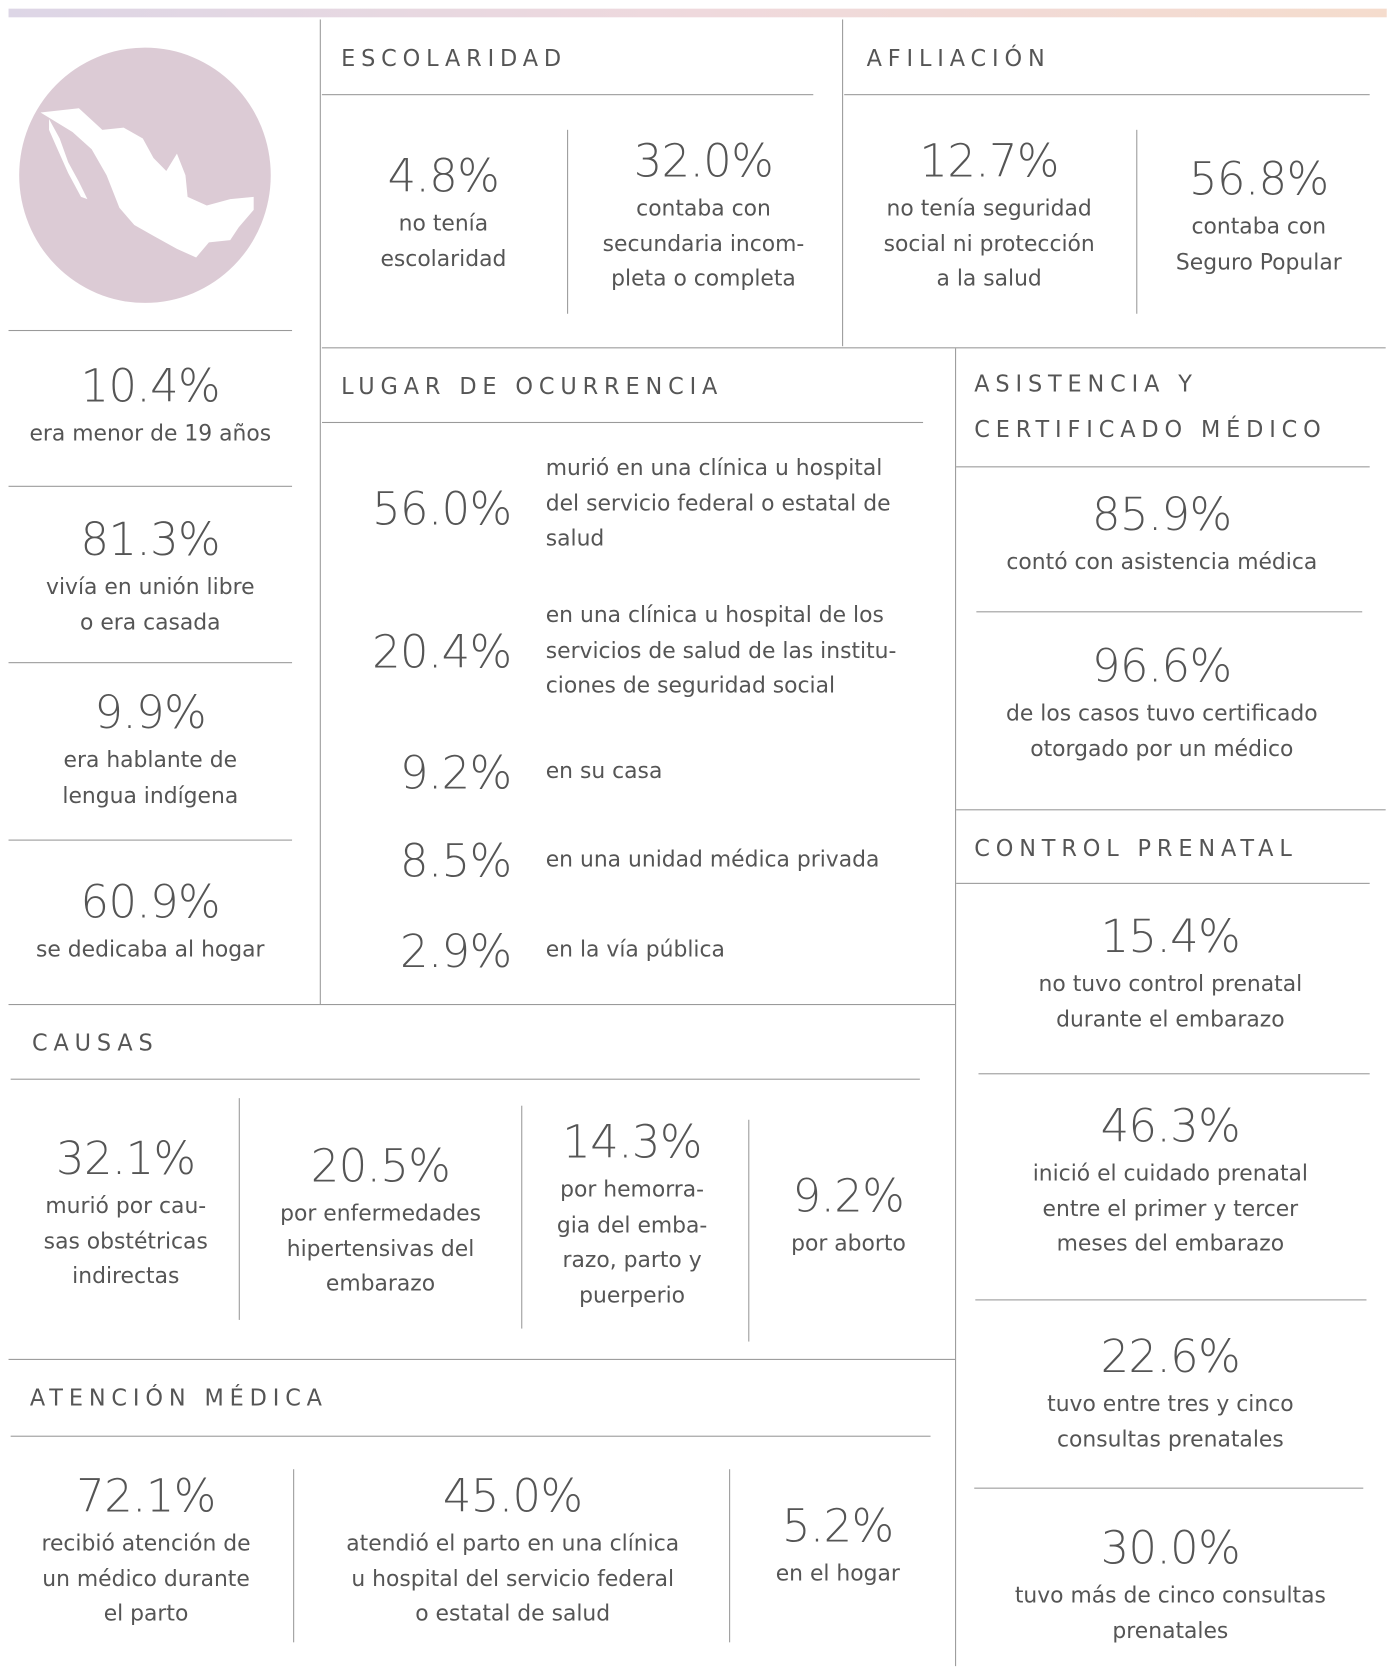  Describe the element at coordinates (150, 432) in the screenshot. I see `stat-text: era menor de 19 años` at that location.